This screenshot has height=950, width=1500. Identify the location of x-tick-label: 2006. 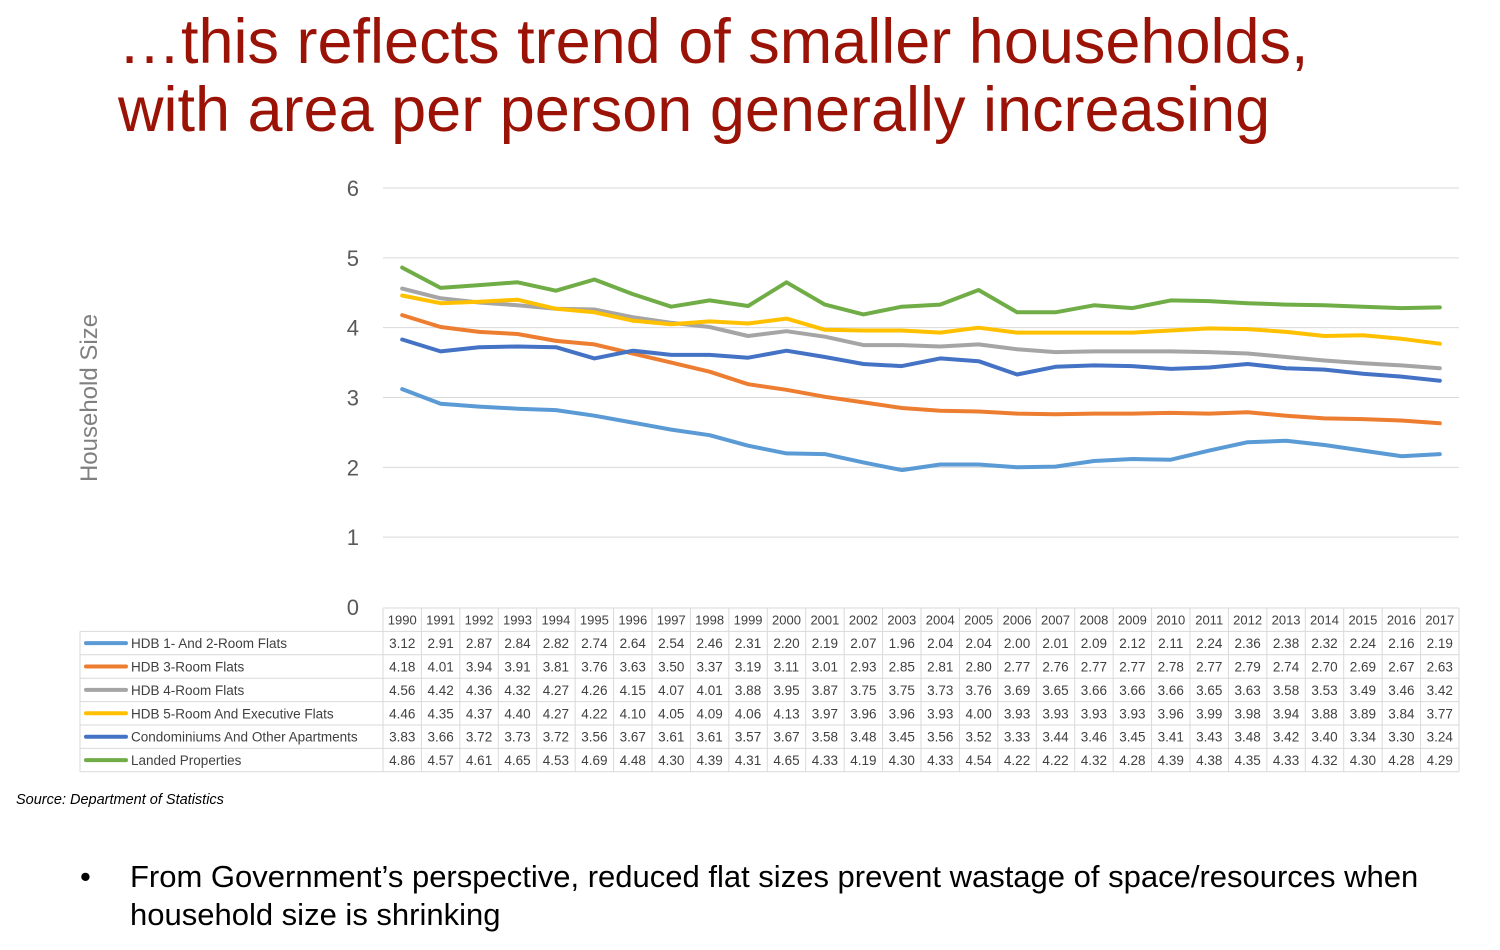
(1017, 620).